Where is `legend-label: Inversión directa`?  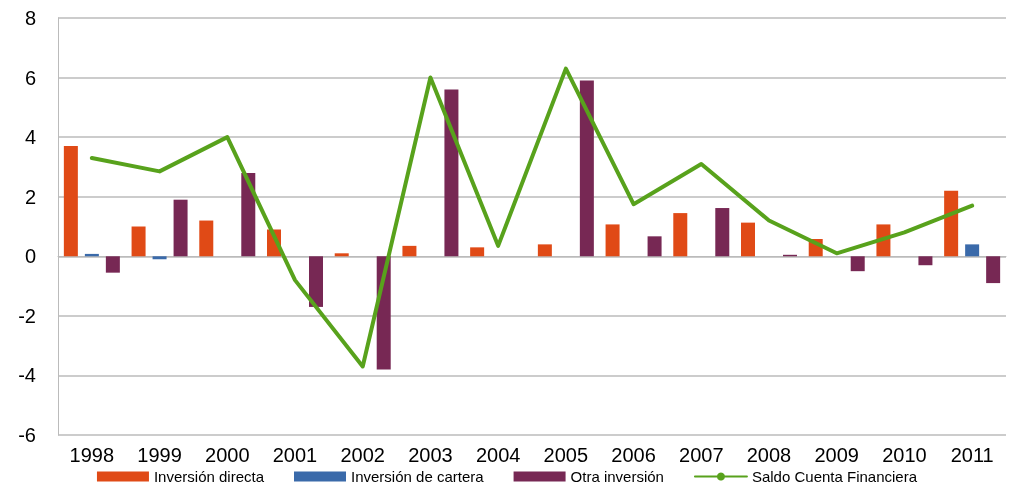
legend-label: Inversión directa is located at coordinates (209, 476).